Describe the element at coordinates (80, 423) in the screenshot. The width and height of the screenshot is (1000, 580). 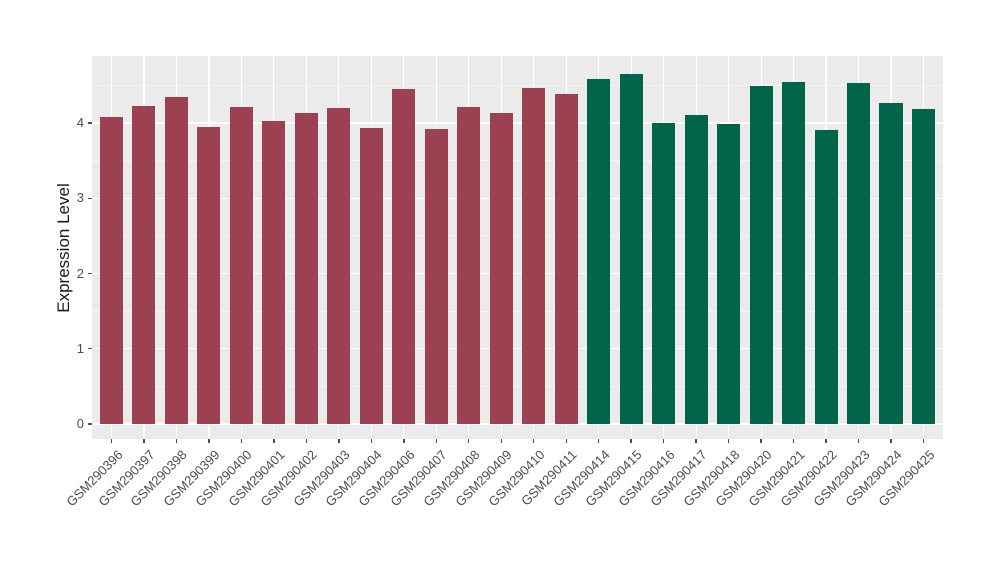
I see `y-tick-label: 0` at that location.